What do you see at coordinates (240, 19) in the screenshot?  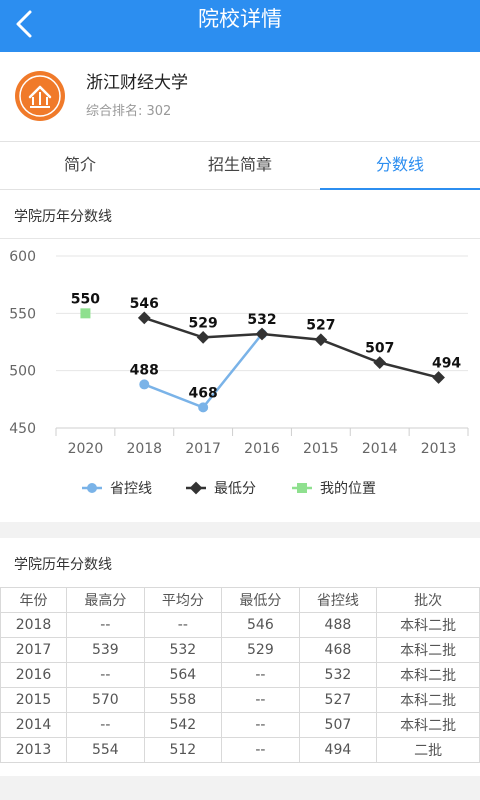 I see `page-title: 院校详情` at bounding box center [240, 19].